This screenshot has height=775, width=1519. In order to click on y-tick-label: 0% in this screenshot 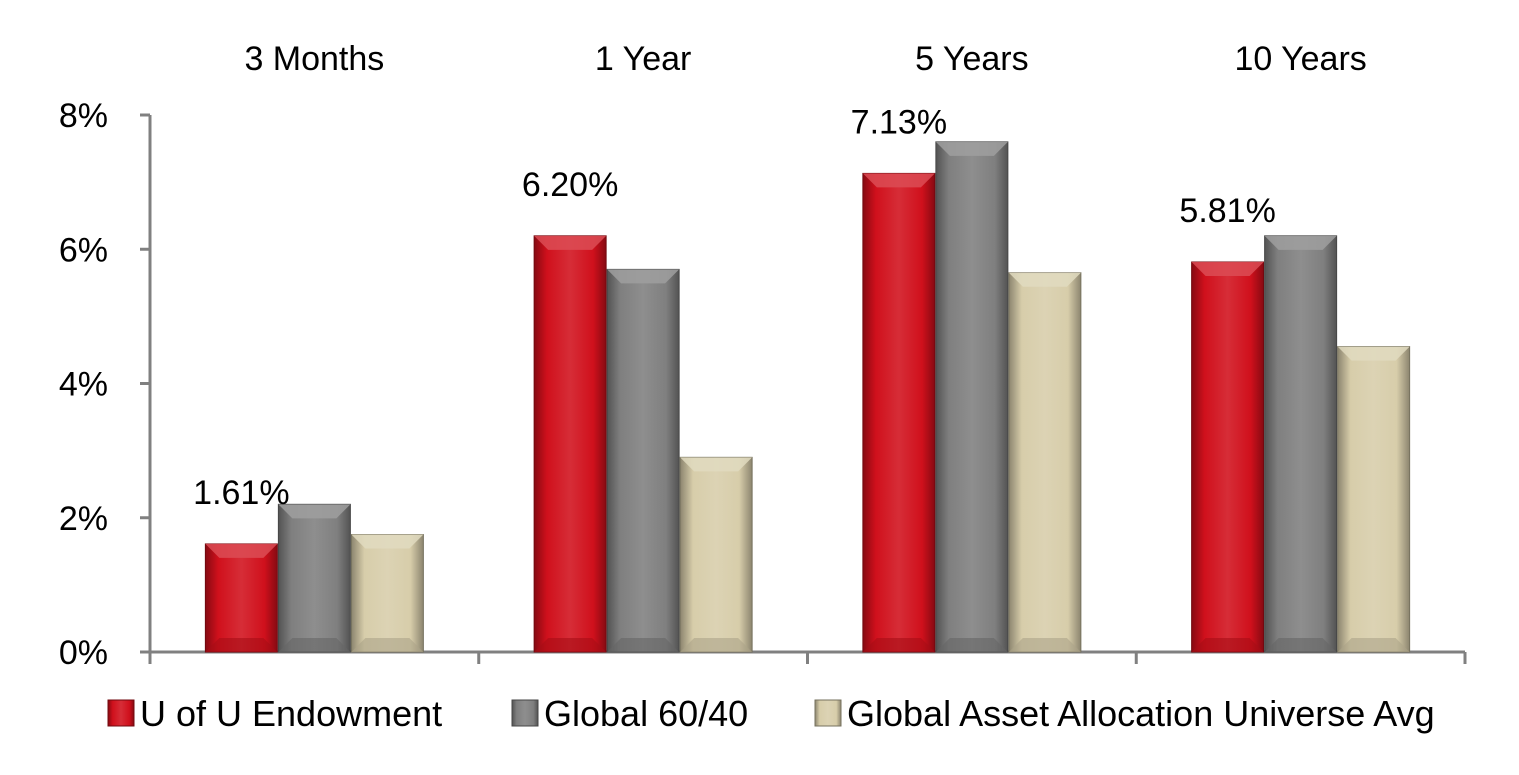, I will do `click(83, 653)`.